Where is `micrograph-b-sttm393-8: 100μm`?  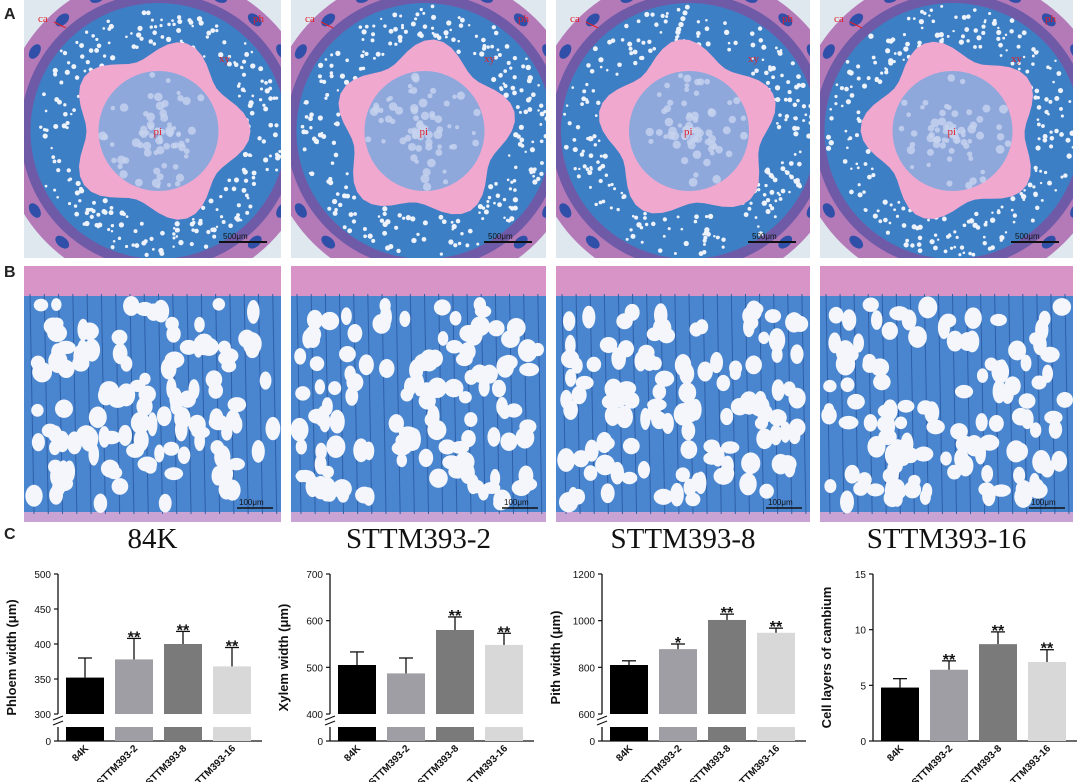
micrograph-b-sttm393-8: 100μm is located at coordinates (683, 394).